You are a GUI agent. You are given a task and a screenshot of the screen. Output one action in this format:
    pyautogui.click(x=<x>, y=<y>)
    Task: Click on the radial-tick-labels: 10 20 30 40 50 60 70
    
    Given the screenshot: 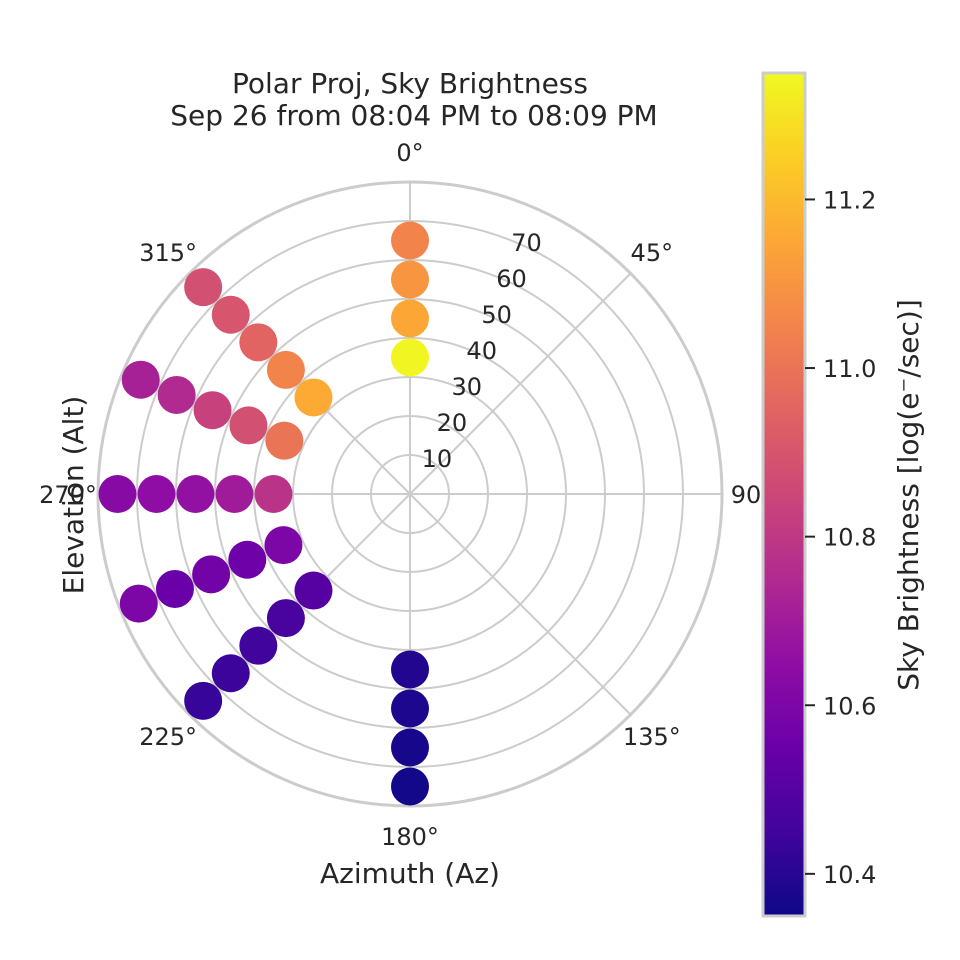 What is the action you would take?
    pyautogui.click(x=482, y=351)
    